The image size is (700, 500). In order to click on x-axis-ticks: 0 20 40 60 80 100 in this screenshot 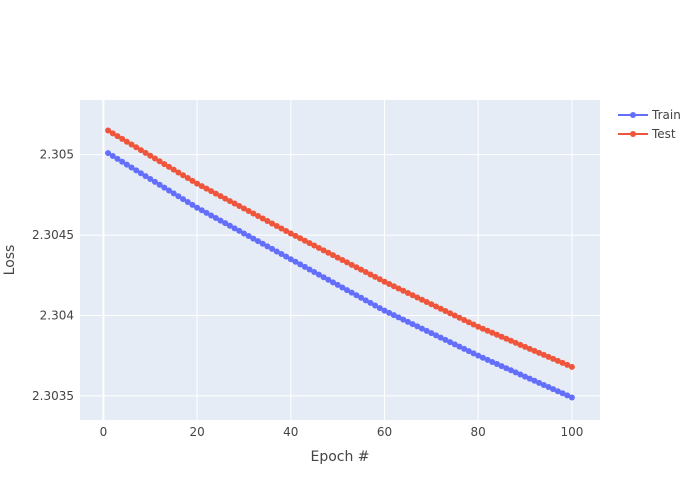, I will do `click(342, 432)`.